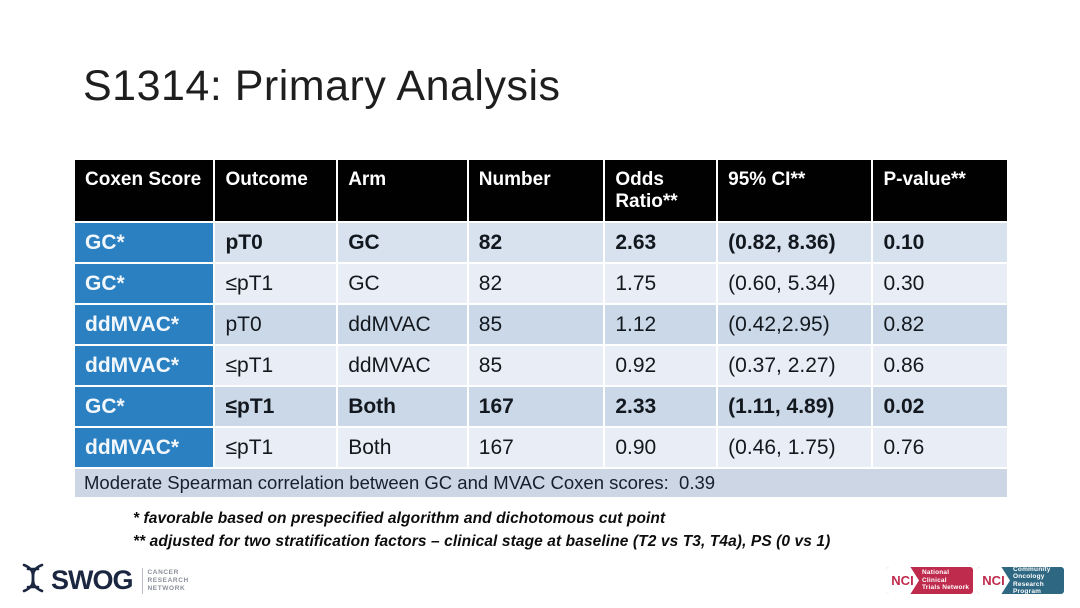  Describe the element at coordinates (661, 447) in the screenshot. I see `table-cell: 0.90` at that location.